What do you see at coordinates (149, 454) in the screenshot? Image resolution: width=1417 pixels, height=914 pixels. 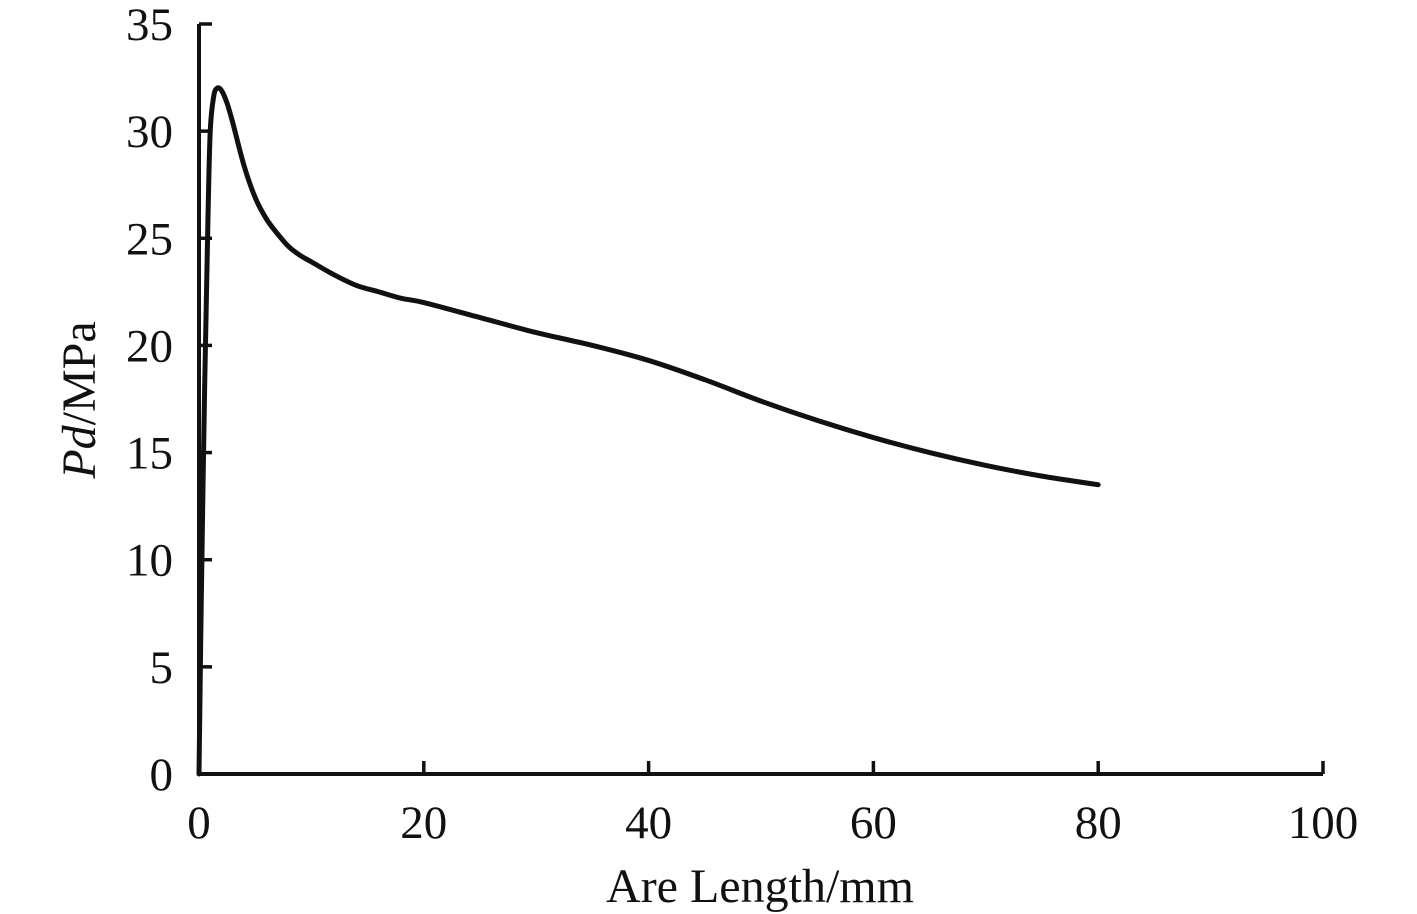 I see `y-tick-label: 15` at bounding box center [149, 454].